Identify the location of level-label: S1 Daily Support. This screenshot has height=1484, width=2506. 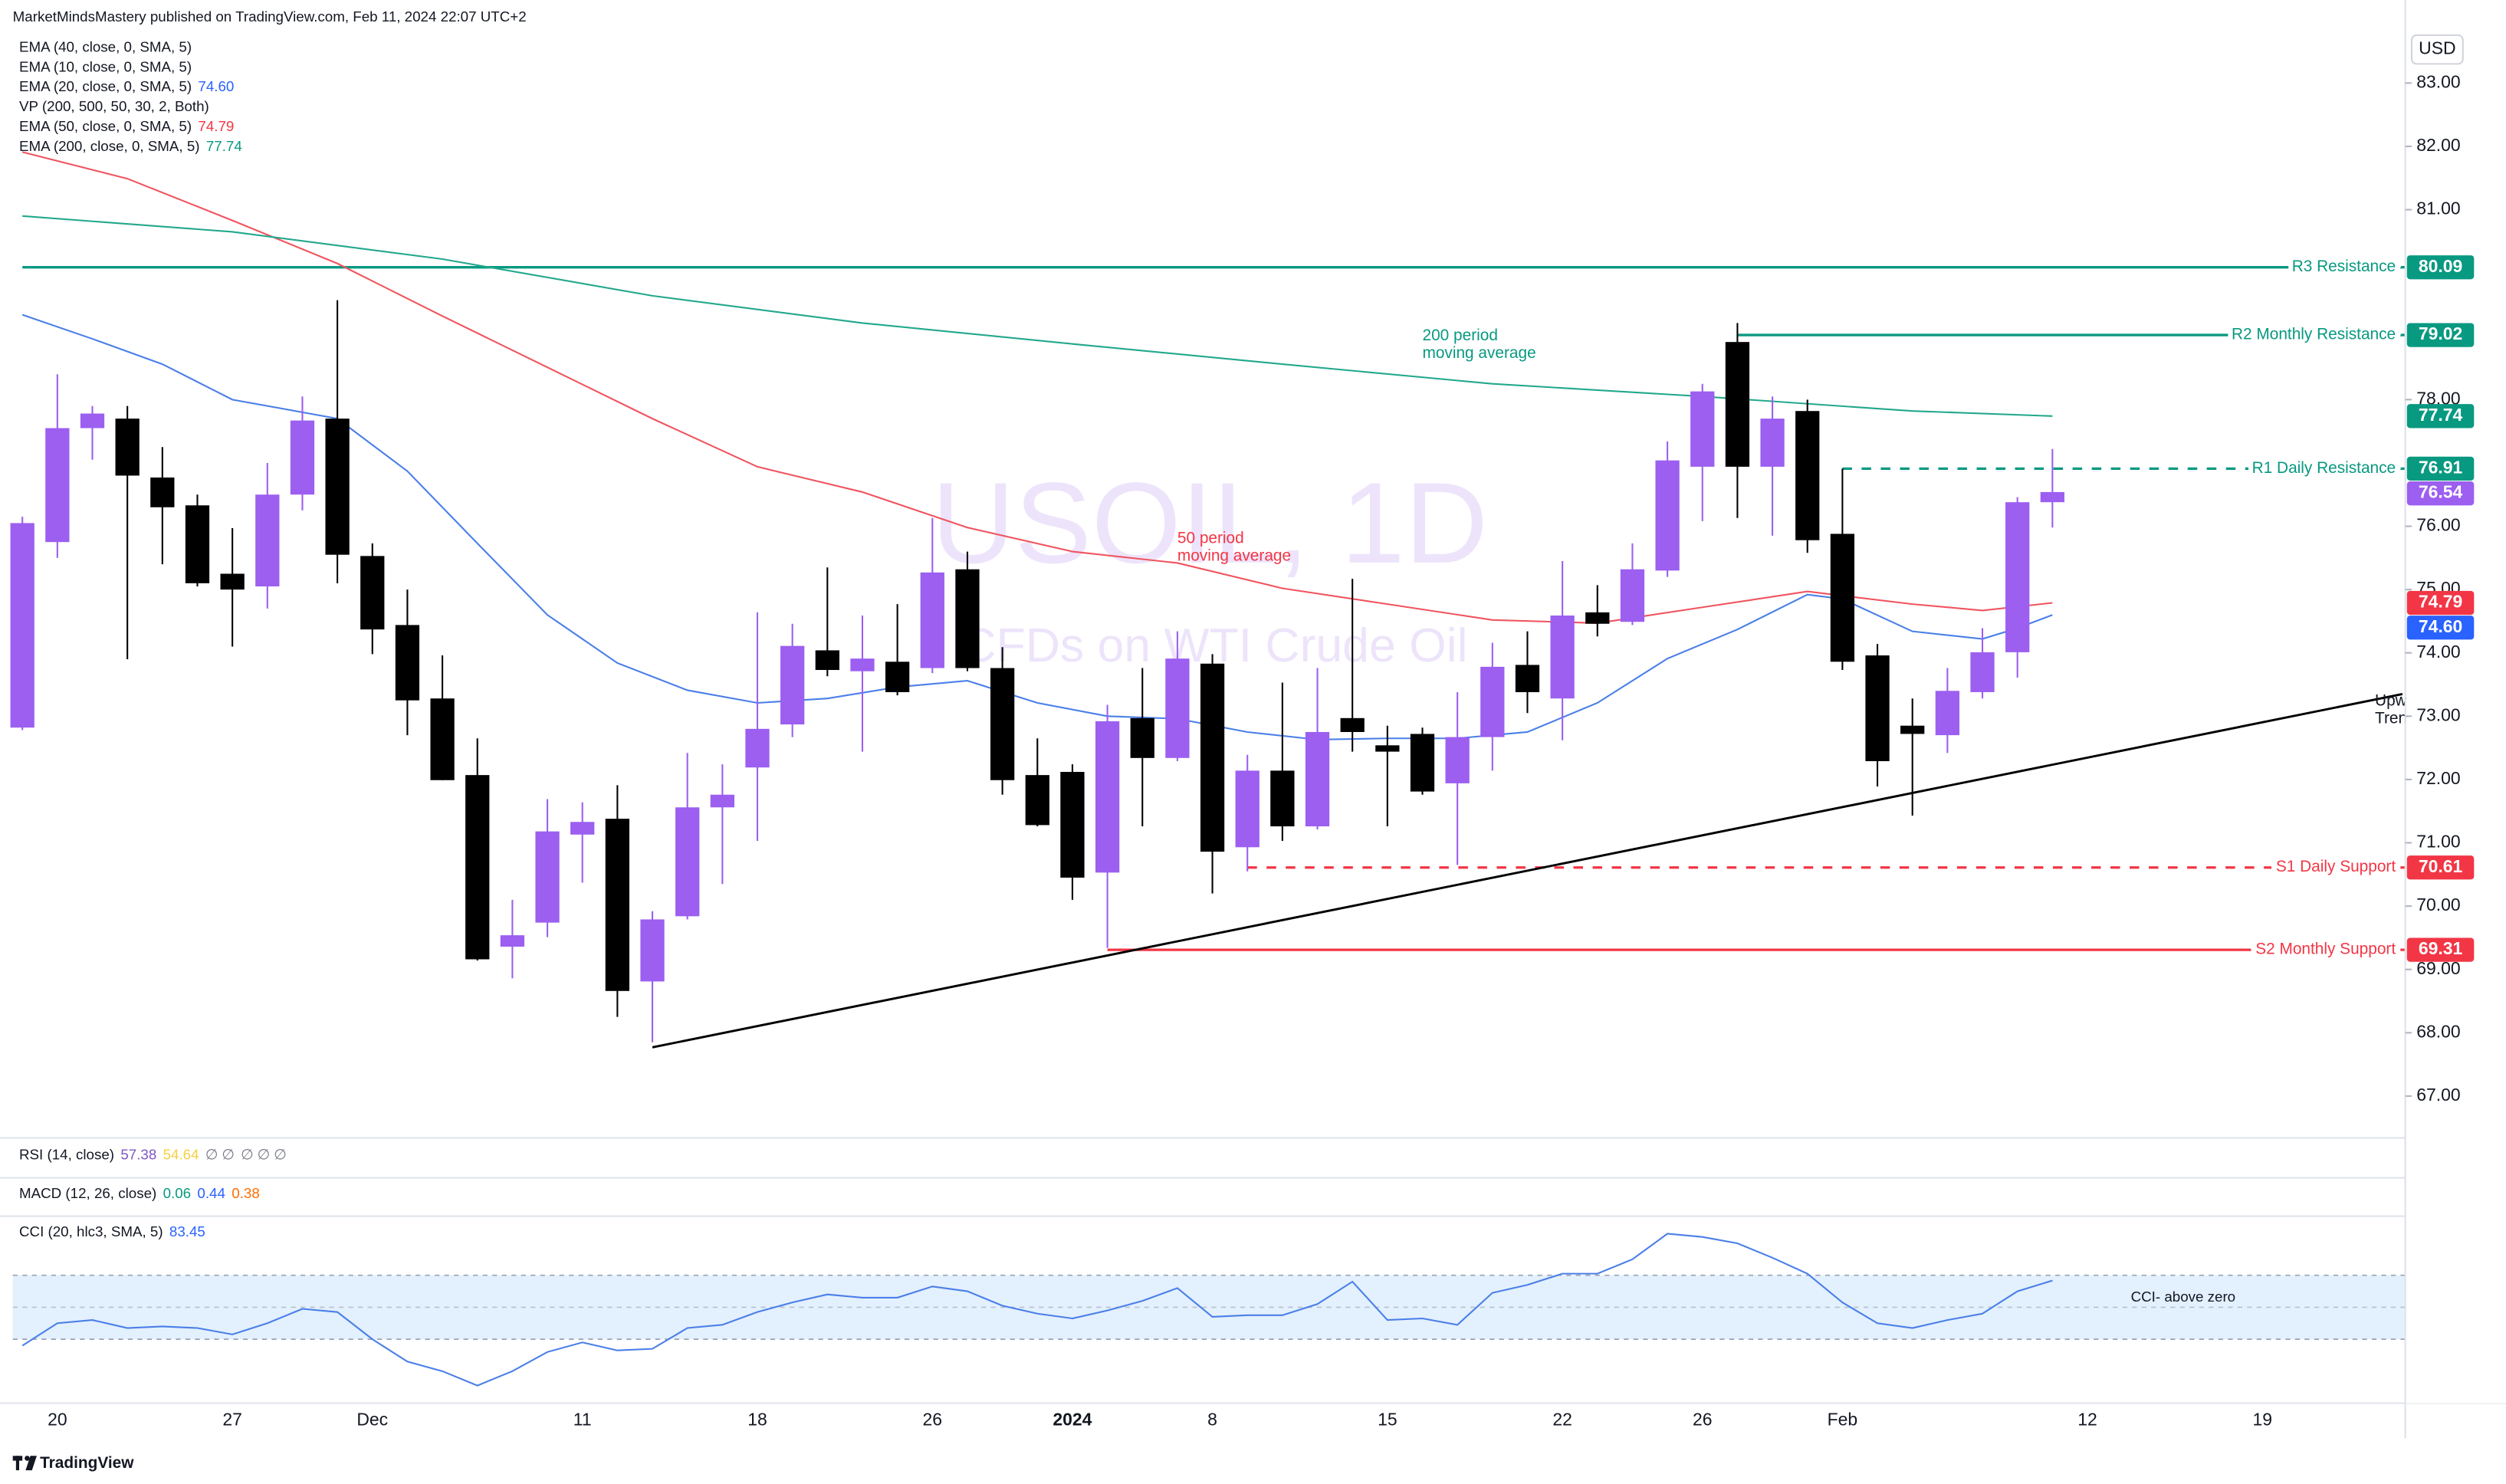
(2336, 866).